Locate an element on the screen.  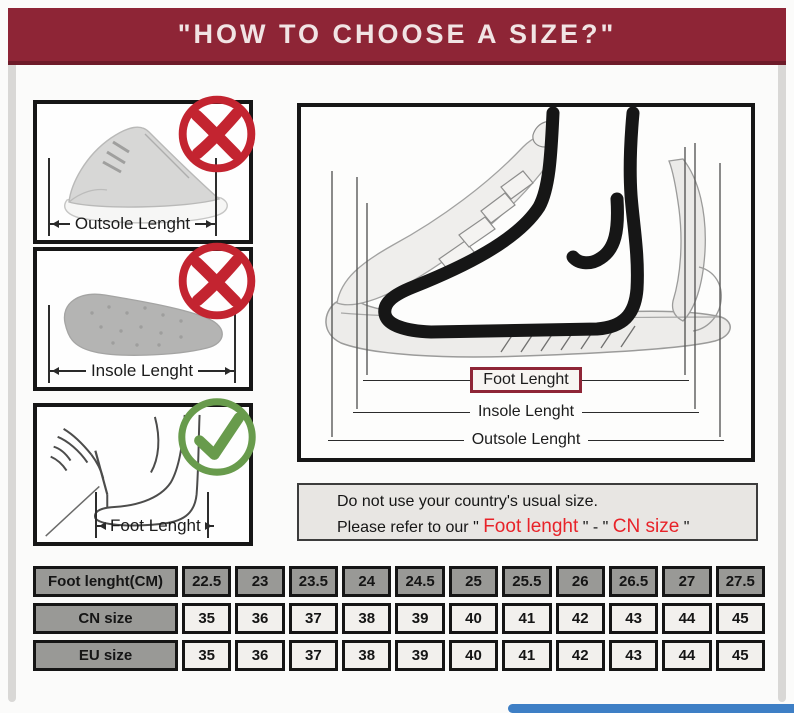
panel-label: Outsole Lenght is located at coordinates (132, 223).